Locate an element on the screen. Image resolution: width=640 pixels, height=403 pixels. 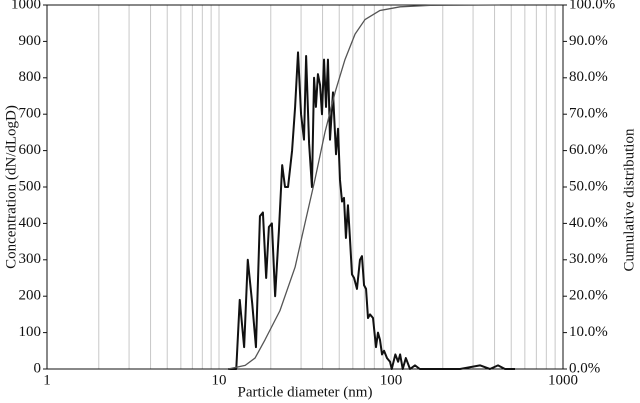
y2-tick-label: 100.0% is located at coordinates (592, 6).